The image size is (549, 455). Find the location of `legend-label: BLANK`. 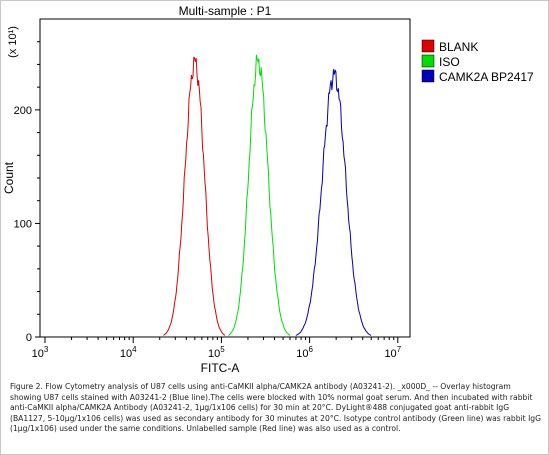

legend-label: BLANK is located at coordinates (458, 47).